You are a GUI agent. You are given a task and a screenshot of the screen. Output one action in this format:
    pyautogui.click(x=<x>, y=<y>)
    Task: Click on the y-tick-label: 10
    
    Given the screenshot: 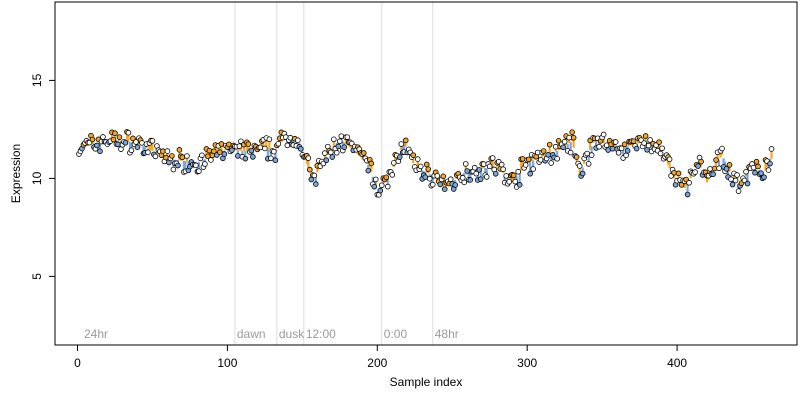 What is the action you would take?
    pyautogui.click(x=37, y=178)
    